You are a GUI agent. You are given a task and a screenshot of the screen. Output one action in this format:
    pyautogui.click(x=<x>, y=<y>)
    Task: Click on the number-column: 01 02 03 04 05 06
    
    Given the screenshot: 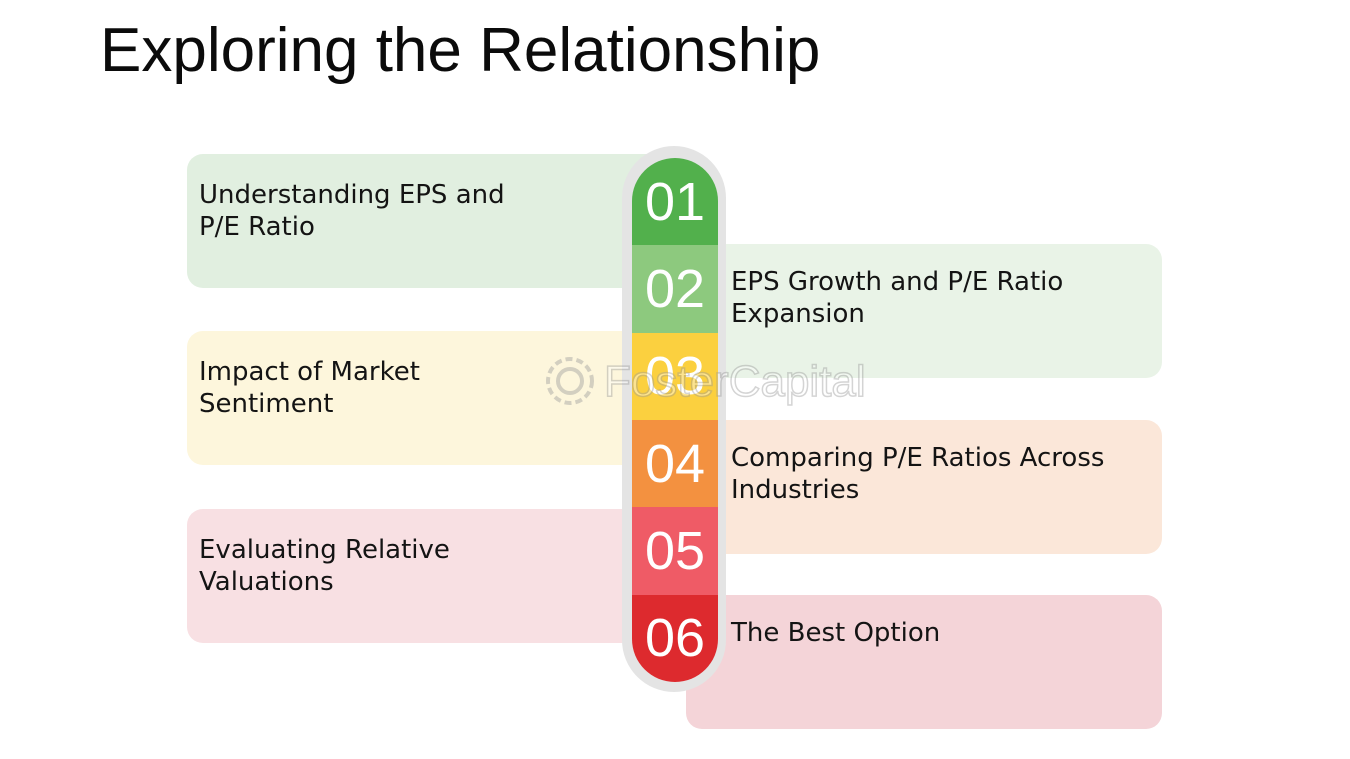 What is the action you would take?
    pyautogui.click(x=675, y=420)
    